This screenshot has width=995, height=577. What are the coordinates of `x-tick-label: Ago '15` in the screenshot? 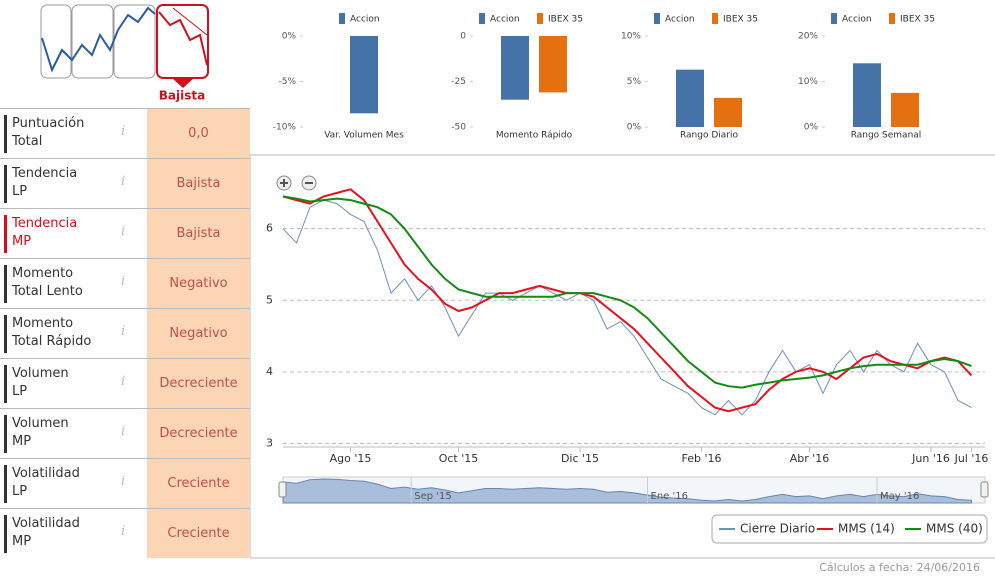 It's located at (351, 458).